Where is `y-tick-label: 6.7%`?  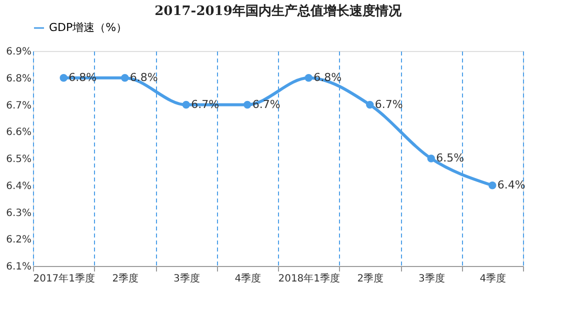 y-tick-label: 6.7% is located at coordinates (19, 106).